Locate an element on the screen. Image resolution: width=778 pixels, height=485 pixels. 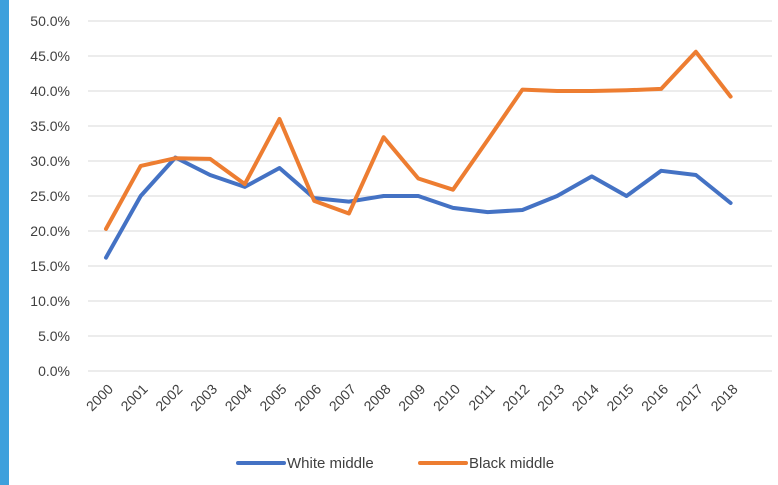
x-tick-label: 2013 is located at coordinates (550, 397).